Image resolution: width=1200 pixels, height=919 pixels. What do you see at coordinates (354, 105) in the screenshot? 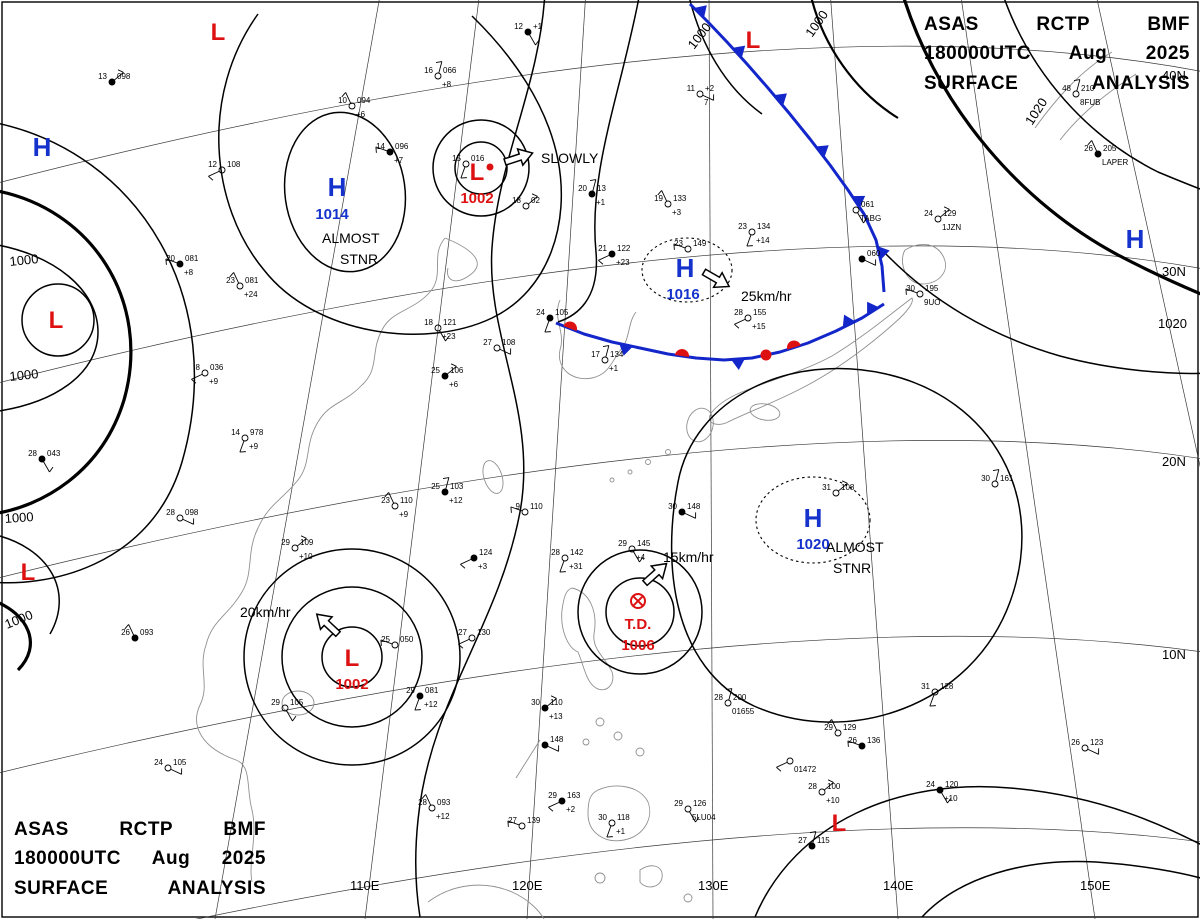
I see `station-plot: 10 094 +6` at bounding box center [354, 105].